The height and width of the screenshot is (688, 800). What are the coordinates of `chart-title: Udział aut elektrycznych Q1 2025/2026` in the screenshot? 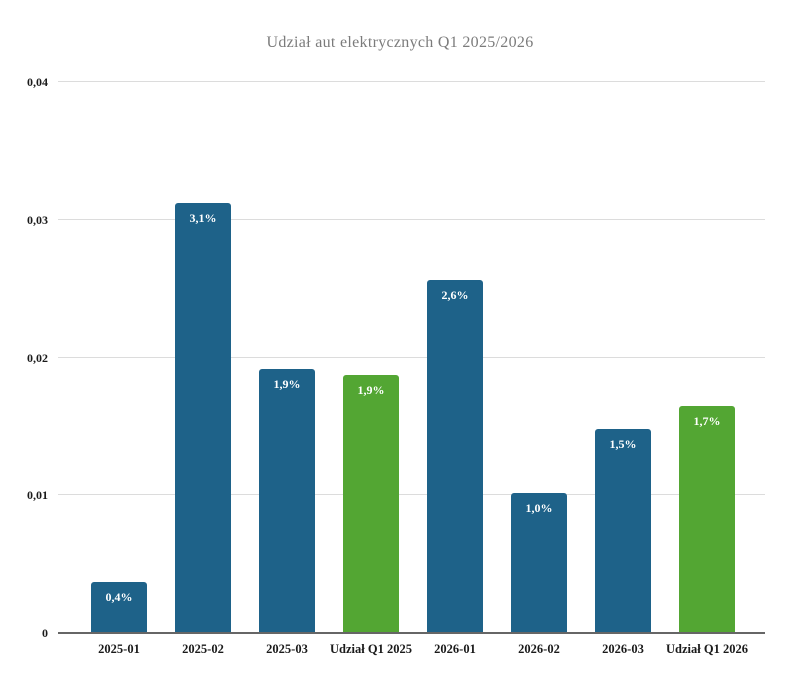 It's located at (400, 42).